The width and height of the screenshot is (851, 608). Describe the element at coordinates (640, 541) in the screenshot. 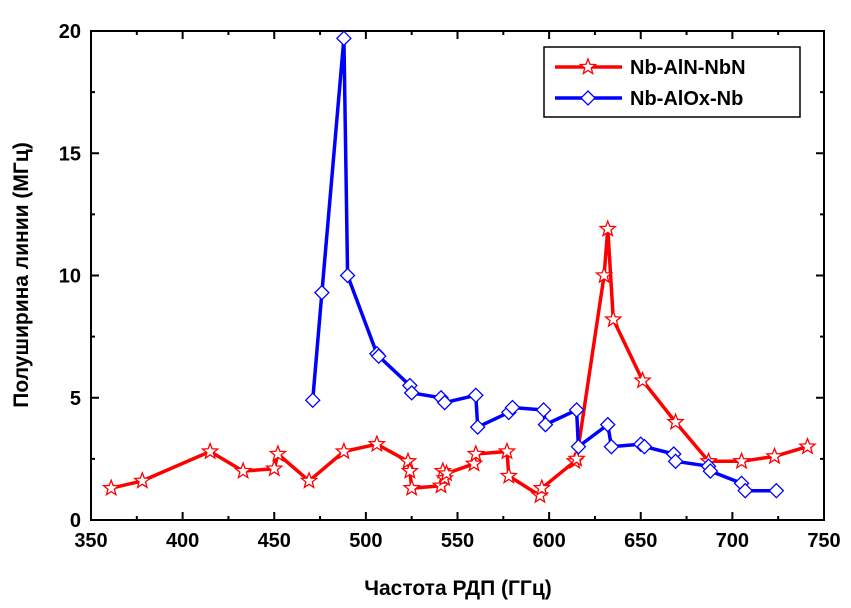

I see `x-tick-label: 650` at that location.